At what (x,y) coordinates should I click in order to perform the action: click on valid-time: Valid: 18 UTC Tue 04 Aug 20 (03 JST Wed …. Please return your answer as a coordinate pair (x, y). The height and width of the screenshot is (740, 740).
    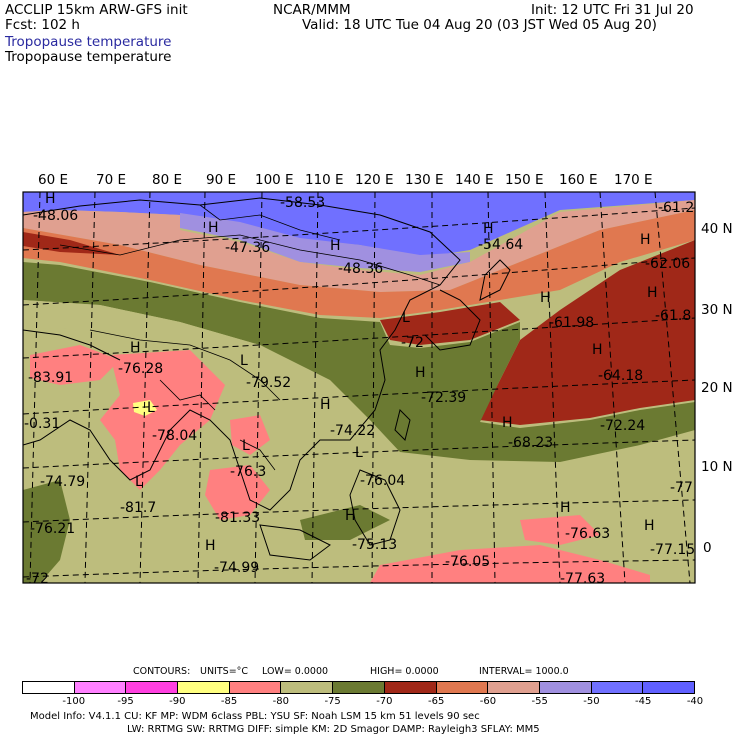
    Looking at the image, I should click on (479, 25).